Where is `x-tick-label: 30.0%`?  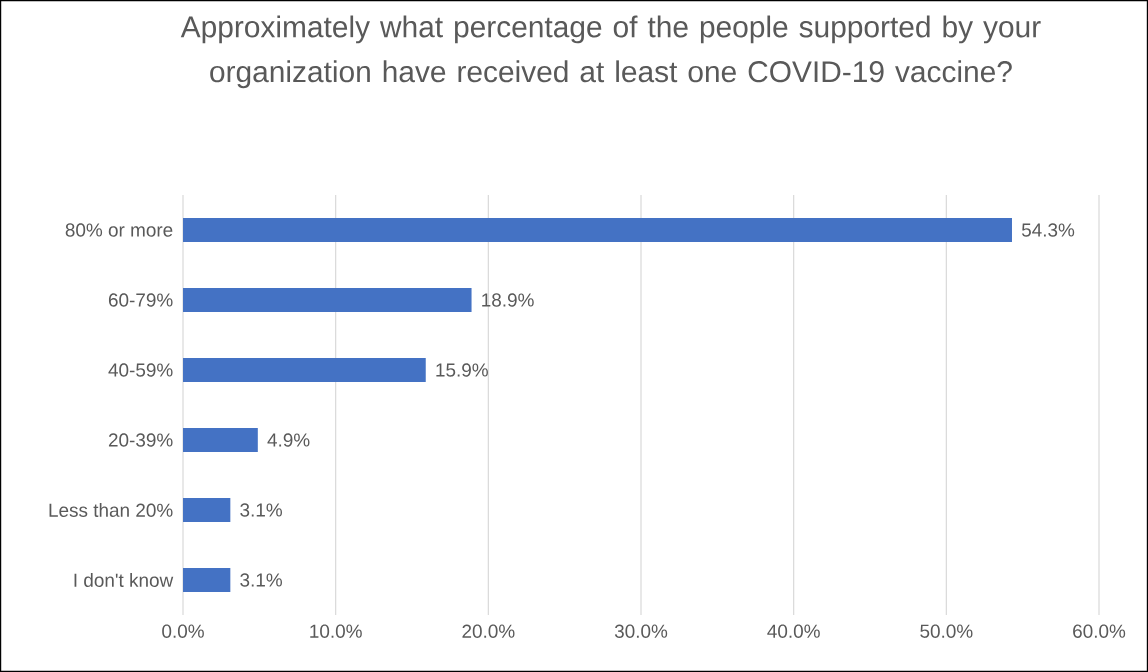 x-tick-label: 30.0% is located at coordinates (641, 631).